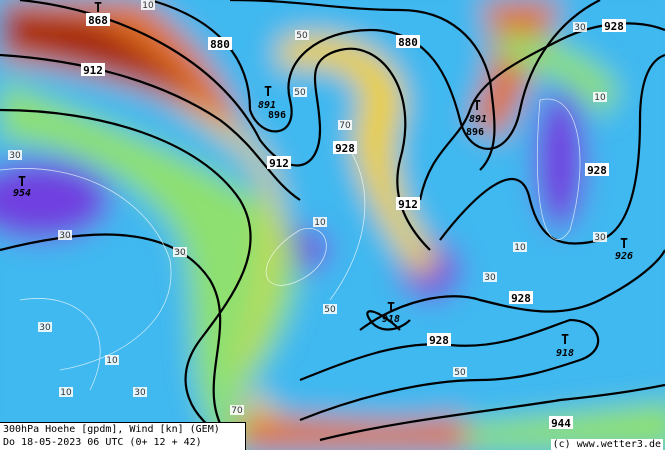  I want to click on height-label: 954, so click(22, 193).